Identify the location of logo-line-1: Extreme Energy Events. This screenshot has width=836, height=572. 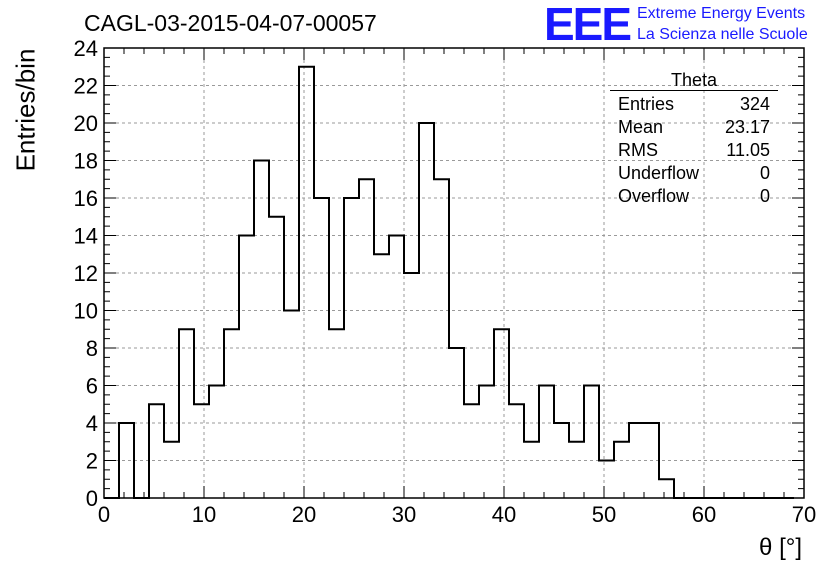
(721, 13).